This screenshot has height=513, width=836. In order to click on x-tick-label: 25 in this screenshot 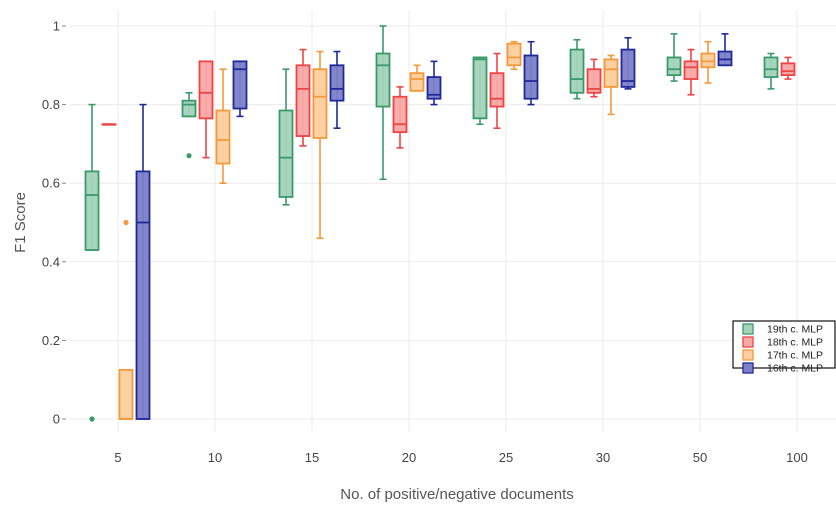, I will do `click(506, 457)`.